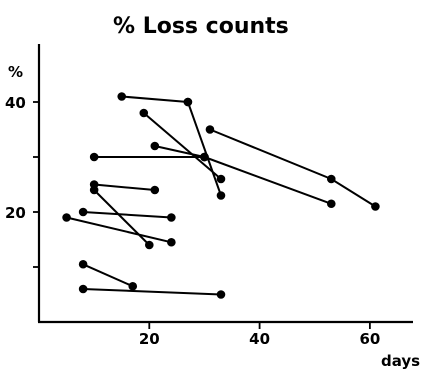  I want to click on y-tick-label: 20, so click(15, 213).